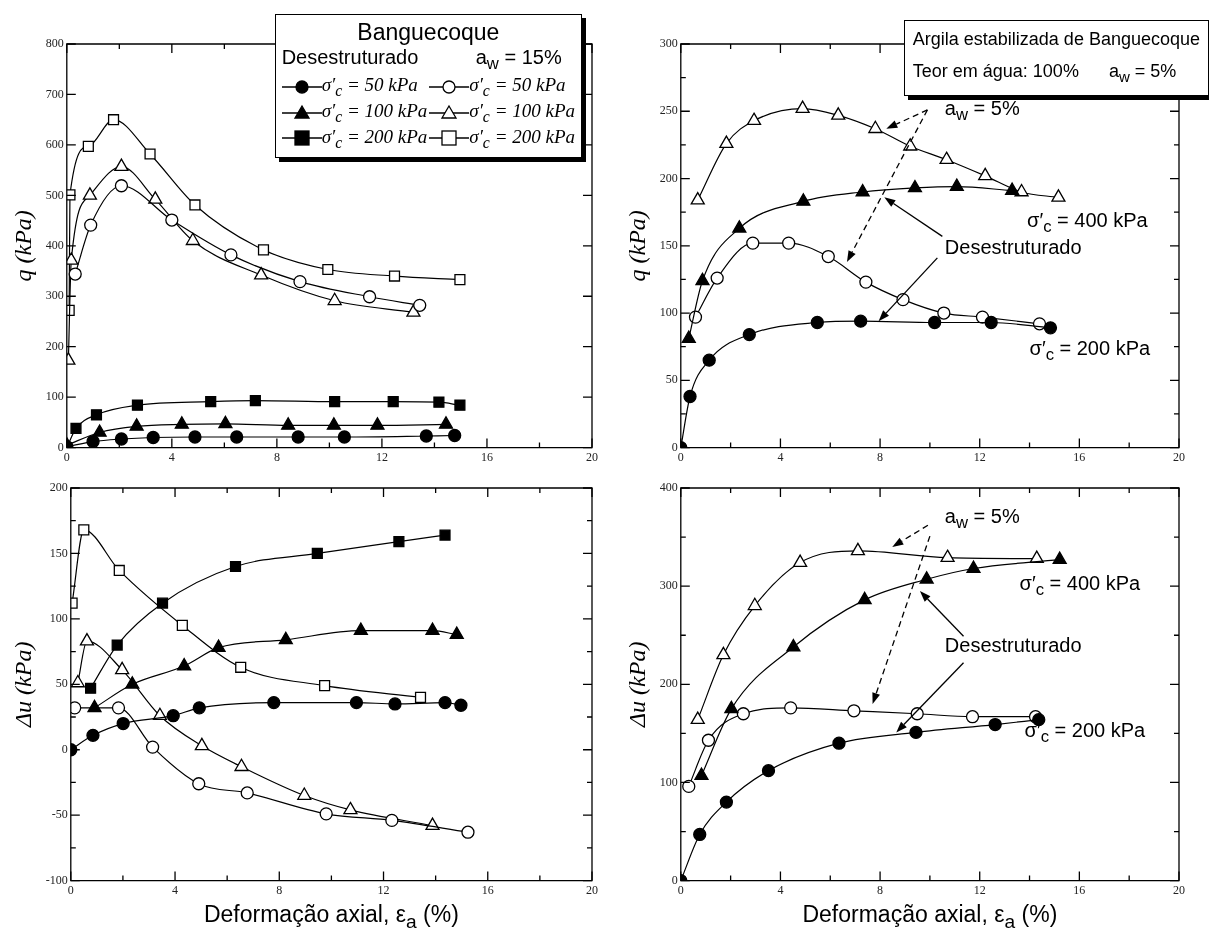 Image resolution: width=1209 pixels, height=947 pixels. Describe the element at coordinates (54, 43) in the screenshot. I see `y-tick-label: 800` at that location.